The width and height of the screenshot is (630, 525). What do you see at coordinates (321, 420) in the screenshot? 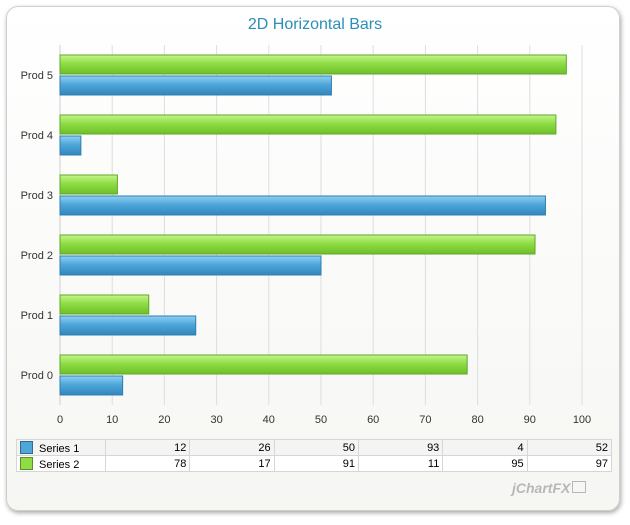
I see `x-tick-label: 50` at bounding box center [321, 420].